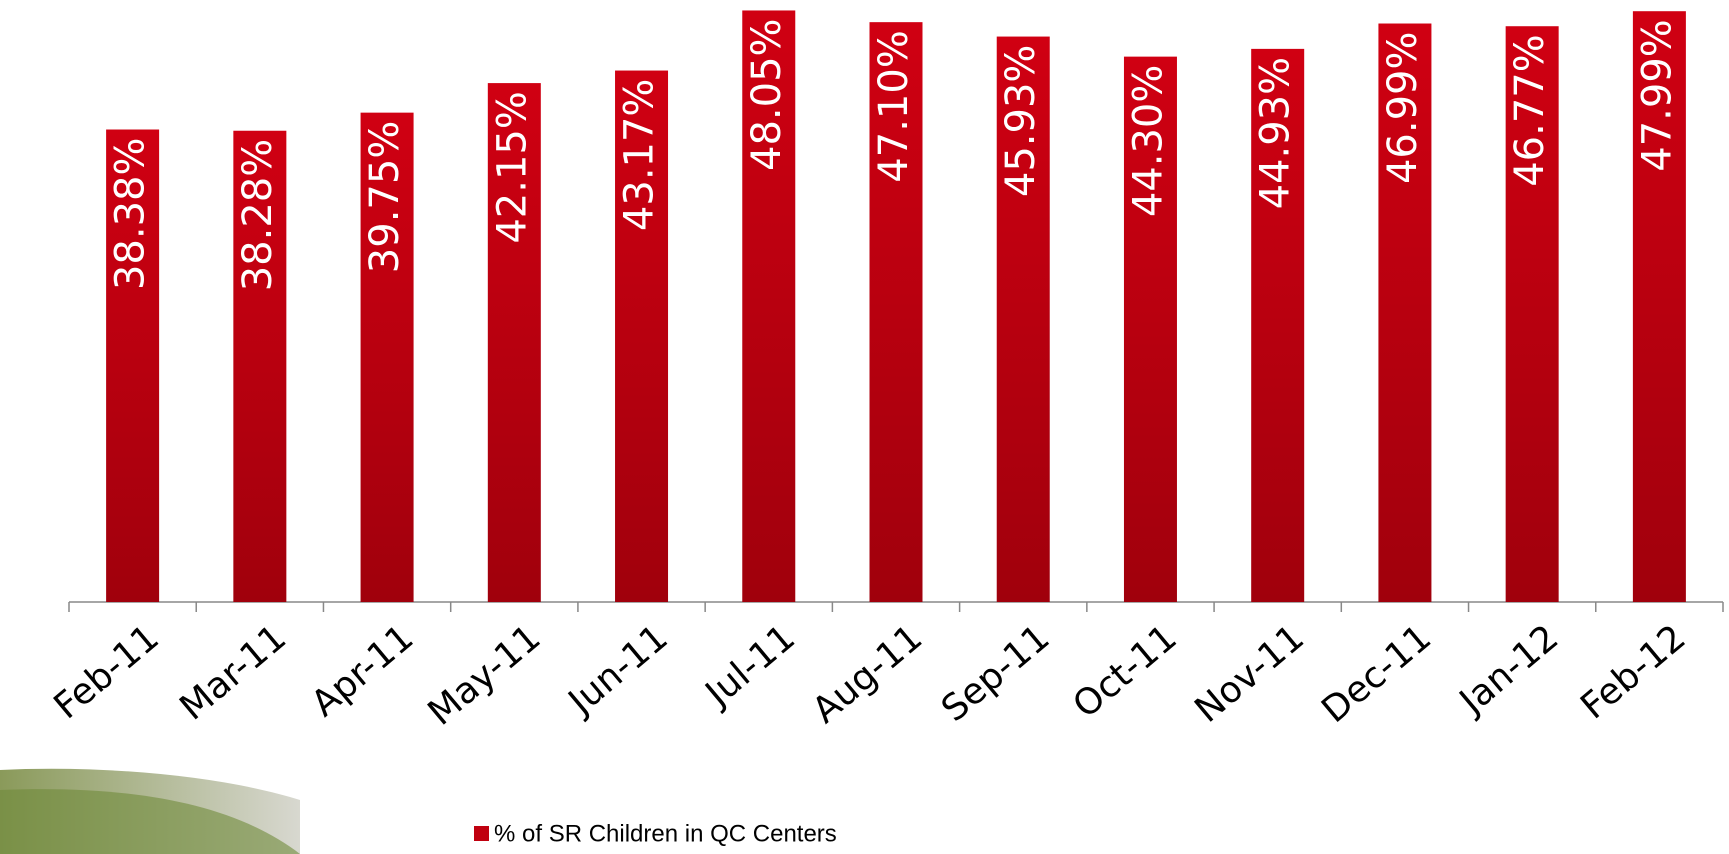 This screenshot has height=854, width=1729. I want to click on data-label: 46.99%, so click(1403, 108).